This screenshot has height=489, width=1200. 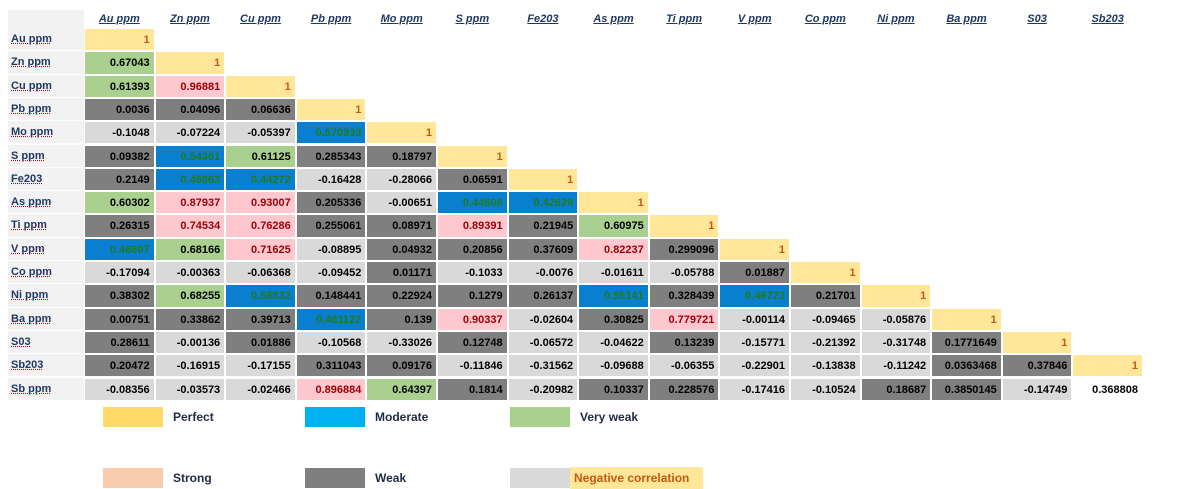 What do you see at coordinates (119, 296) in the screenshot?
I see `correlation-cell: 0.38302` at bounding box center [119, 296].